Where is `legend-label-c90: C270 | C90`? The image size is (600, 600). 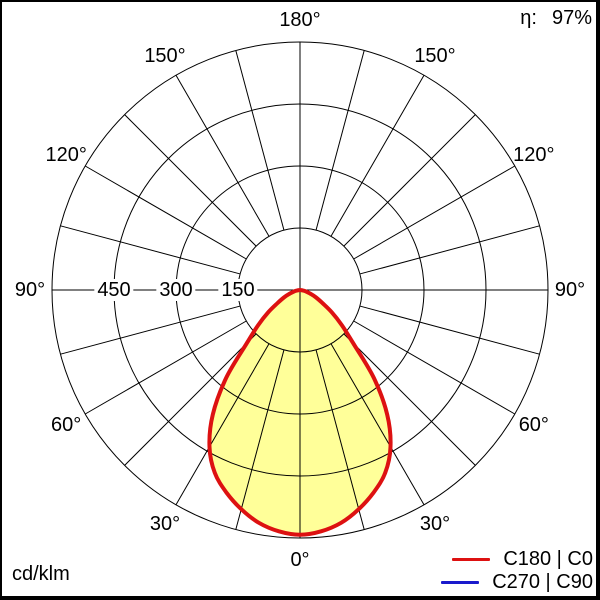
legend-label-c90: C270 | C90 is located at coordinates (542, 582).